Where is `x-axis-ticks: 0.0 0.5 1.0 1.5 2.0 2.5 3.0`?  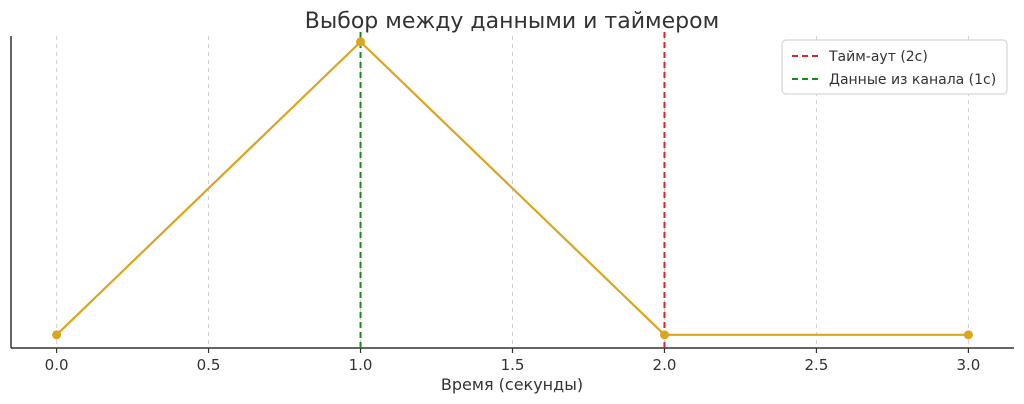 x-axis-ticks: 0.0 0.5 1.0 1.5 2.0 2.5 3.0 is located at coordinates (512, 361).